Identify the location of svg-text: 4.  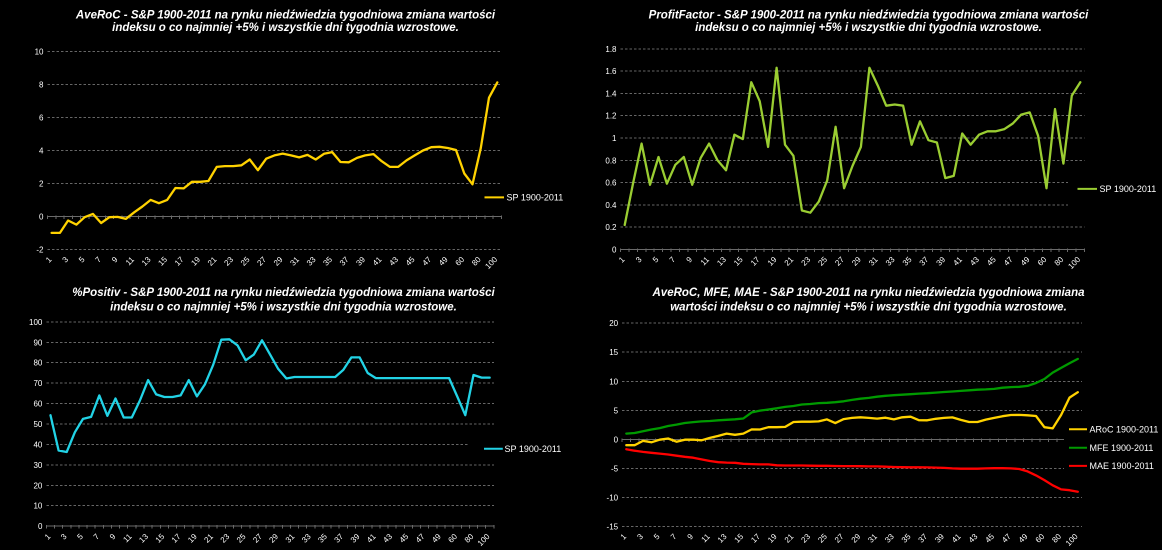
(41, 151).